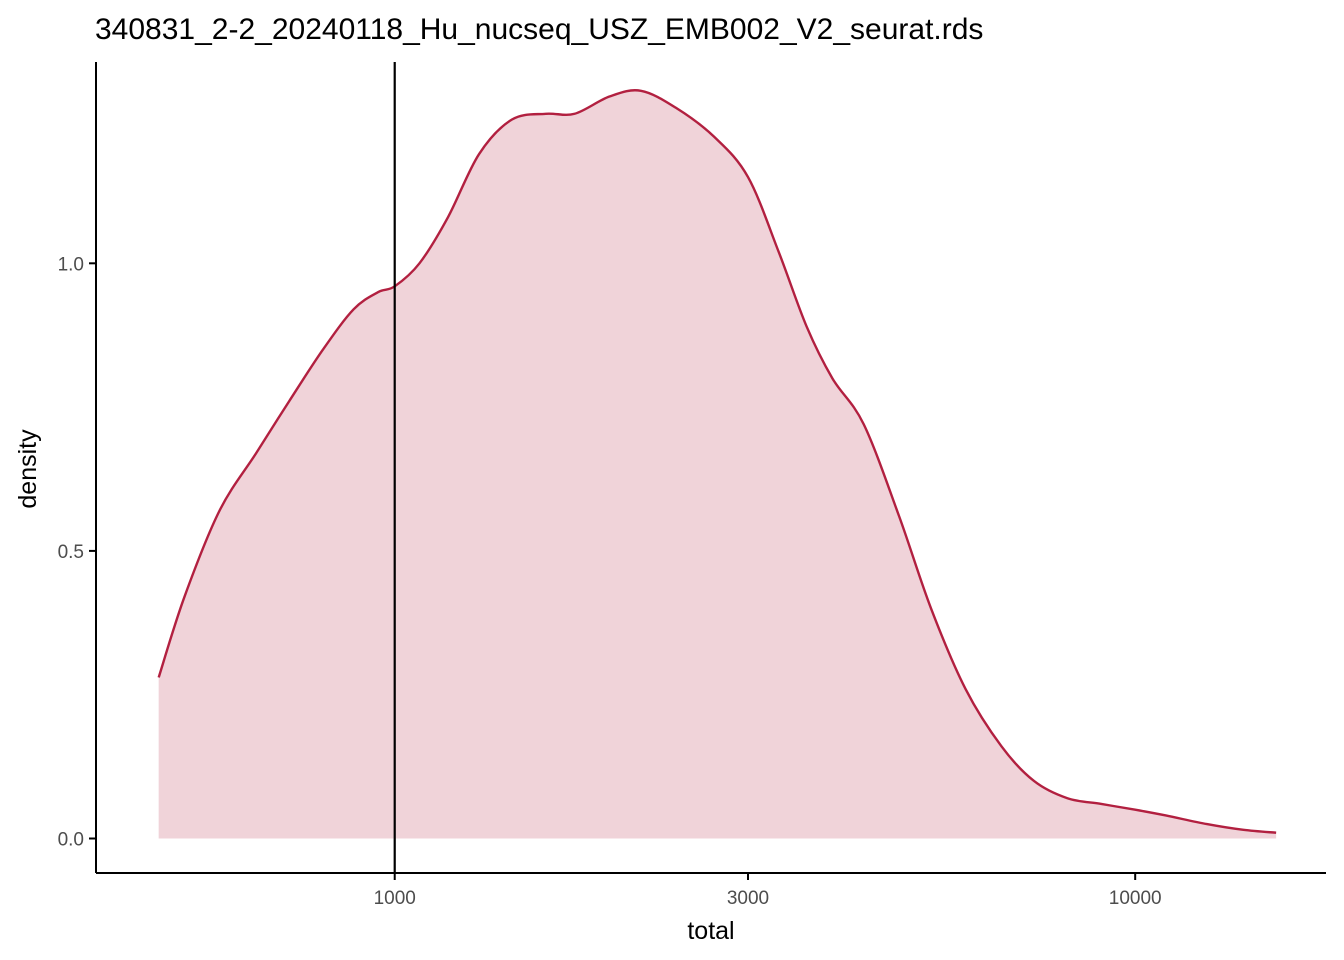 The height and width of the screenshot is (960, 1344). What do you see at coordinates (71, 839) in the screenshot?
I see `y-tick-label: 0.0` at bounding box center [71, 839].